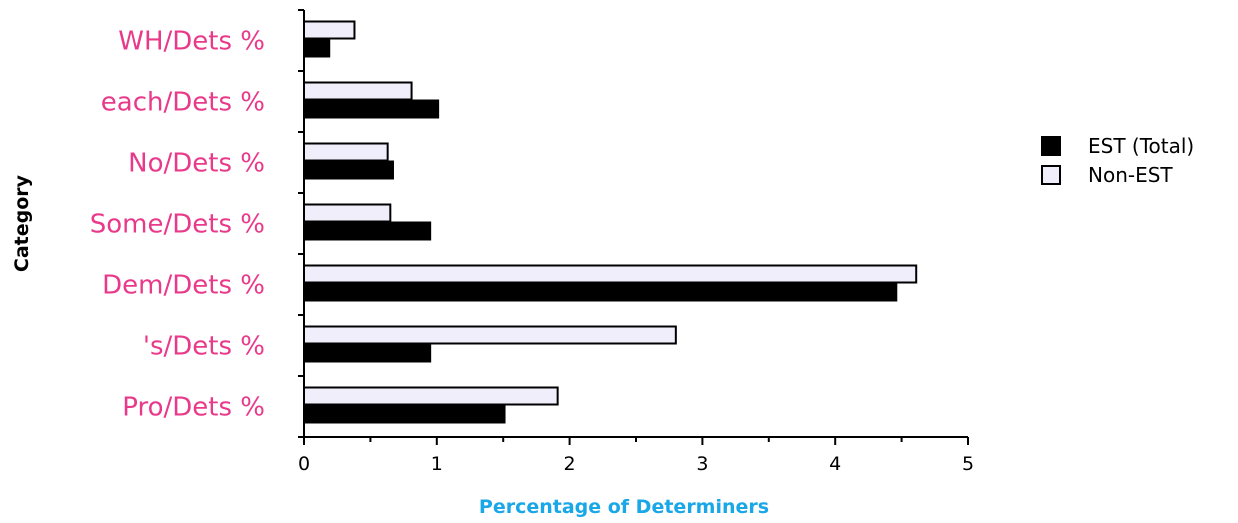 The image size is (1238, 523). I want to click on x-tick-label: 0, so click(304, 464).